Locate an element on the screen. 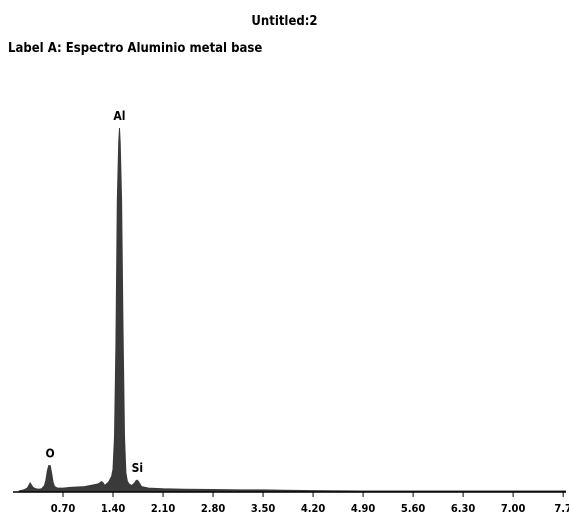 The width and height of the screenshot is (569, 518). x-tick-label-0: 0.70 is located at coordinates (63, 508).